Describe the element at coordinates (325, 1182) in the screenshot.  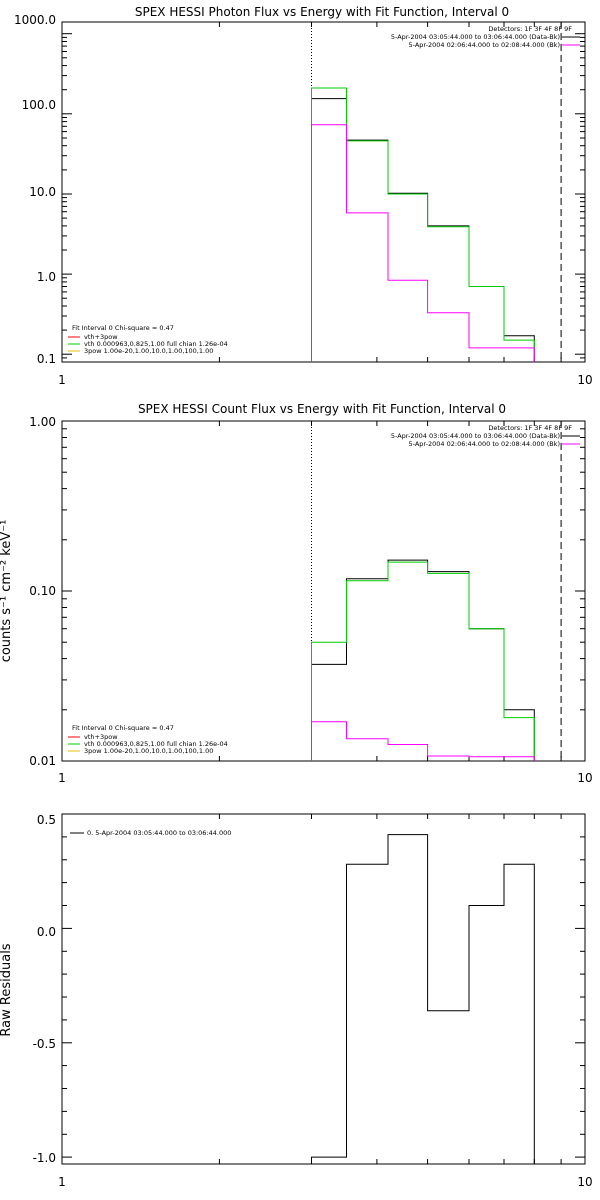
I see `residuals-x-tick-labels: 1 10` at that location.